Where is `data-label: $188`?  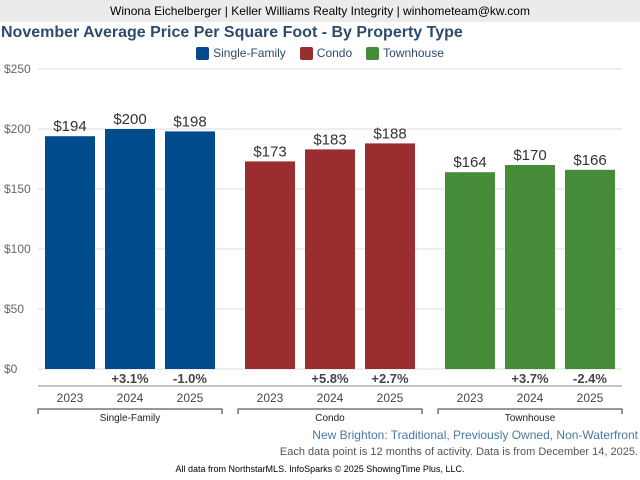
data-label: $188 is located at coordinates (389, 133).